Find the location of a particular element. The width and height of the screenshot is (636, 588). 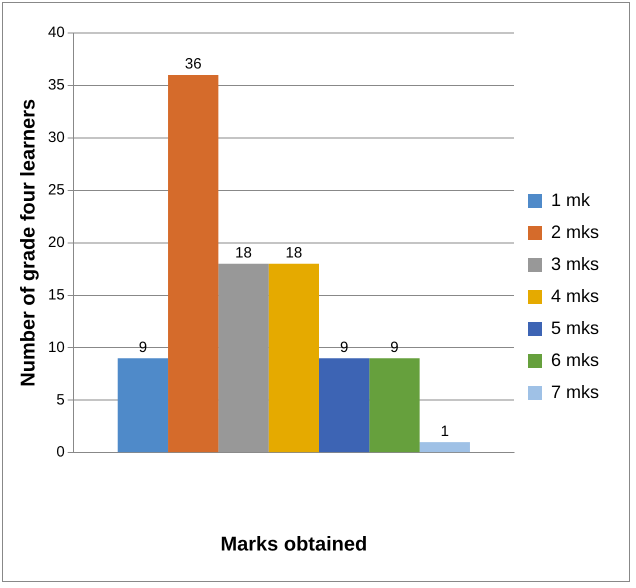

y-tick-label: 25 is located at coordinates (56, 189).